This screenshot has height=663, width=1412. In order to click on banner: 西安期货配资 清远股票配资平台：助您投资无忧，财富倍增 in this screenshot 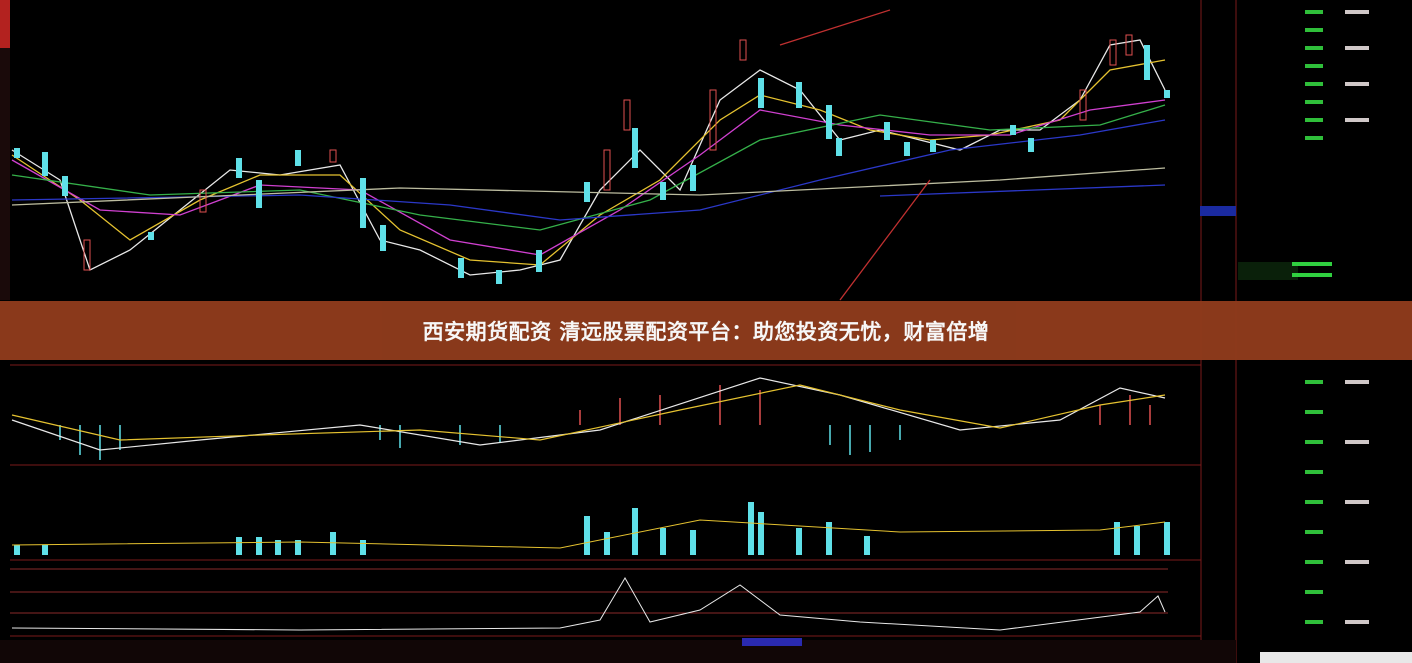, I will do `click(706, 330)`.